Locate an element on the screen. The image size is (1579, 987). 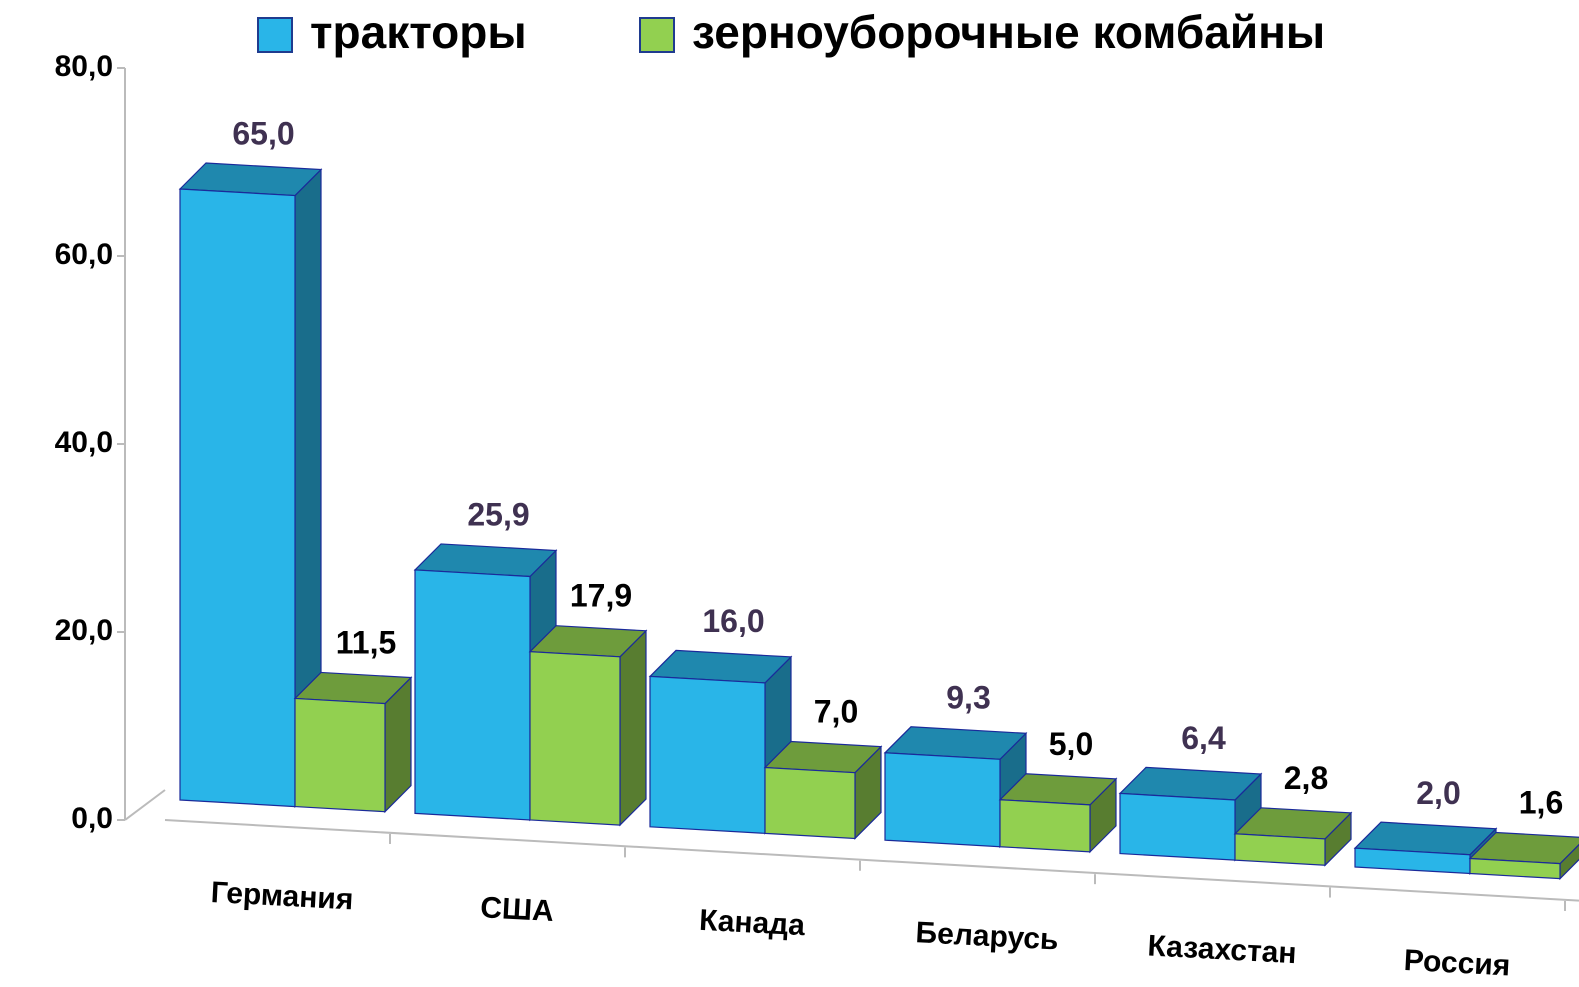
y-tick-label: 80,0 is located at coordinates (84, 66).